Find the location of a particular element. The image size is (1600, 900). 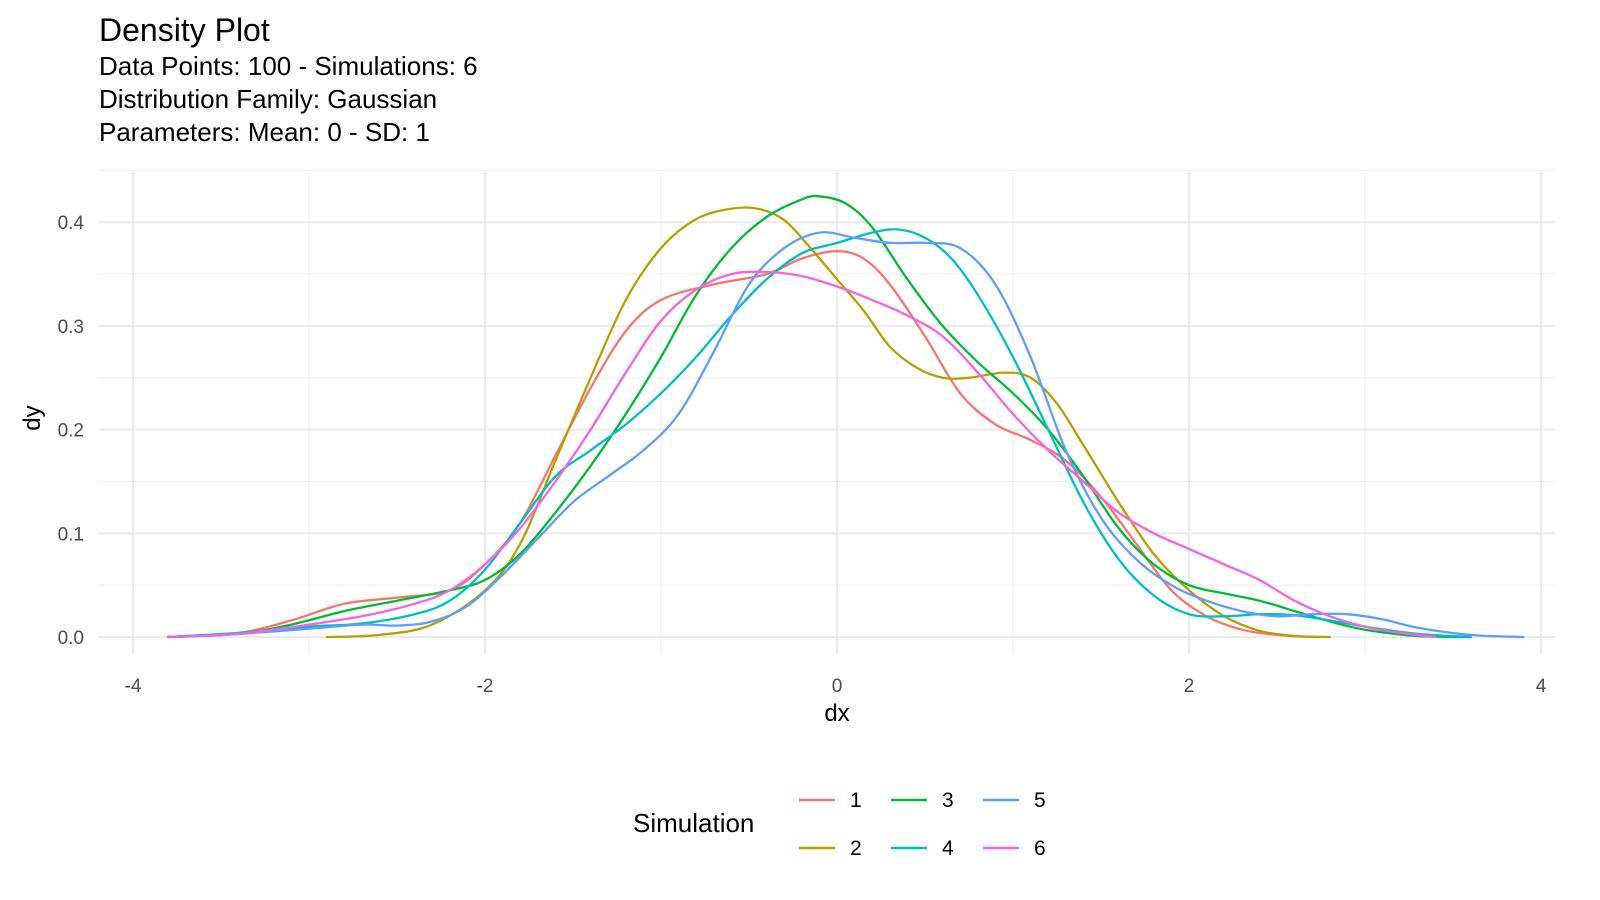

y-tick-label: 0.1 is located at coordinates (71, 534).